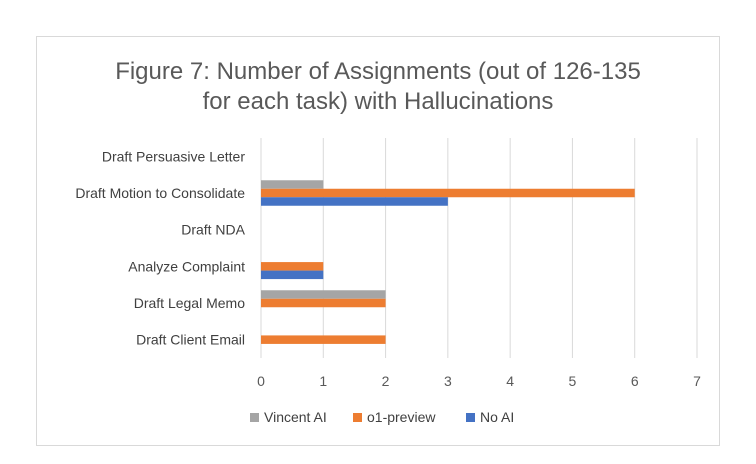 This screenshot has height=464, width=756. I want to click on x-tick-label-1: 1, so click(323, 381).